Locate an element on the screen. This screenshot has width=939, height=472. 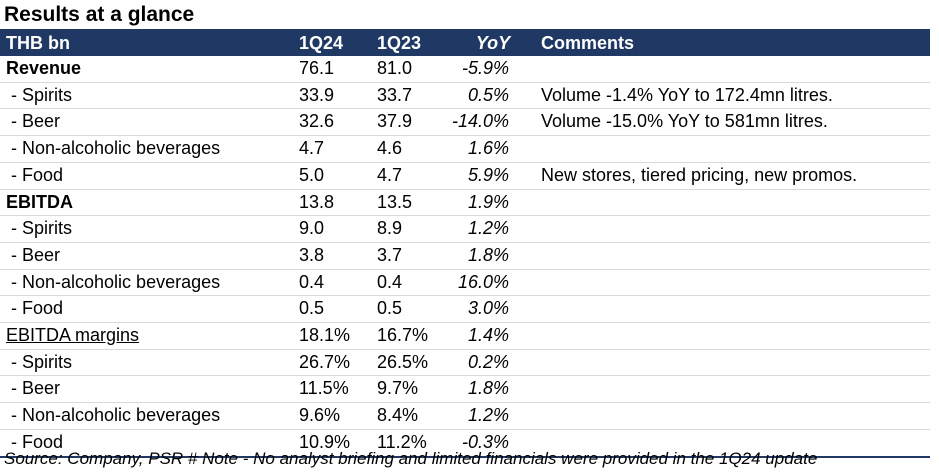
row-yoy-value: 16.0% is located at coordinates (493, 283).